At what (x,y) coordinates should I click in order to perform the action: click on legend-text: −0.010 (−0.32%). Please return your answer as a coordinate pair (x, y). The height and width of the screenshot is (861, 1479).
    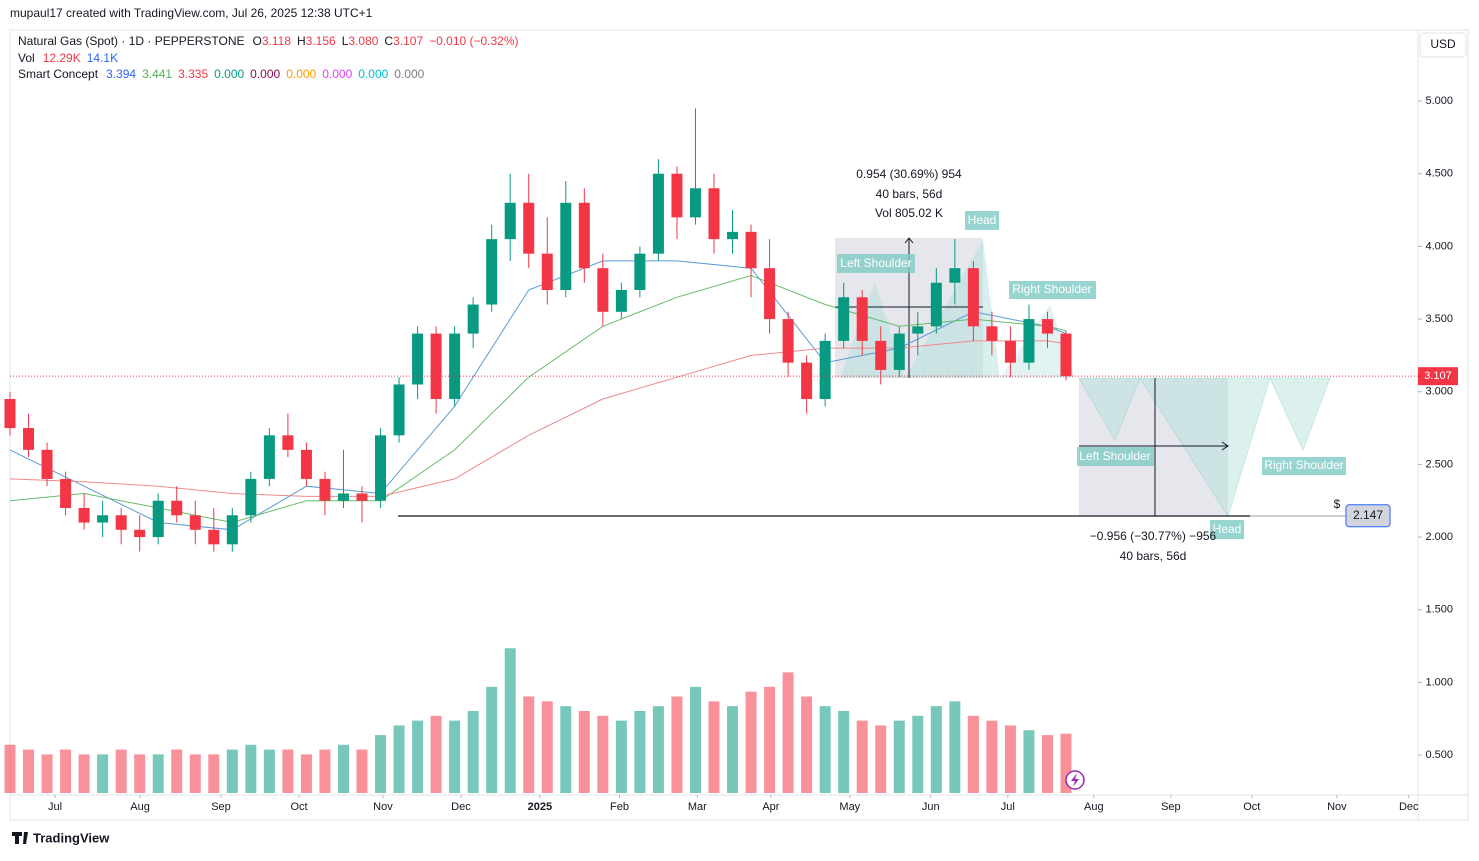
    Looking at the image, I should click on (473, 41).